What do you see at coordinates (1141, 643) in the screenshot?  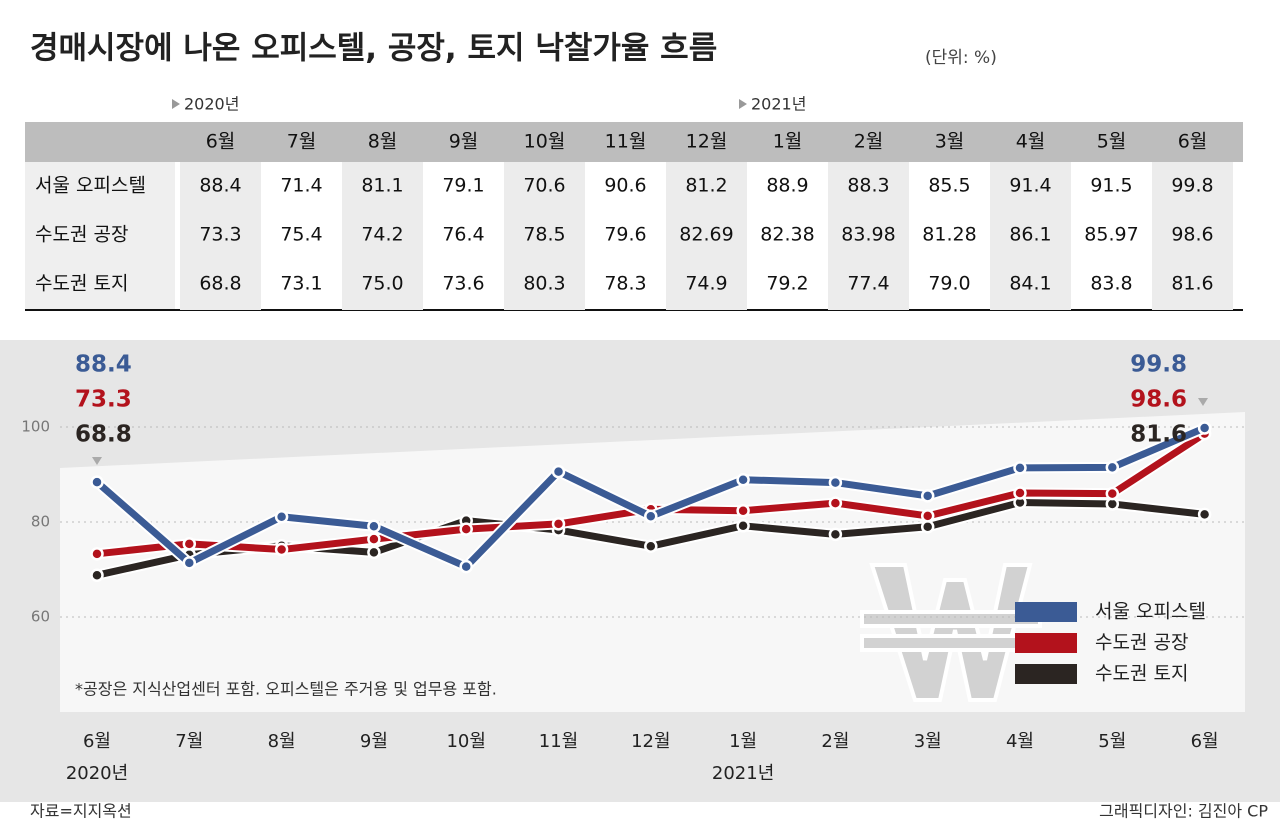 I see `legend-label: 수도권 공장` at bounding box center [1141, 643].